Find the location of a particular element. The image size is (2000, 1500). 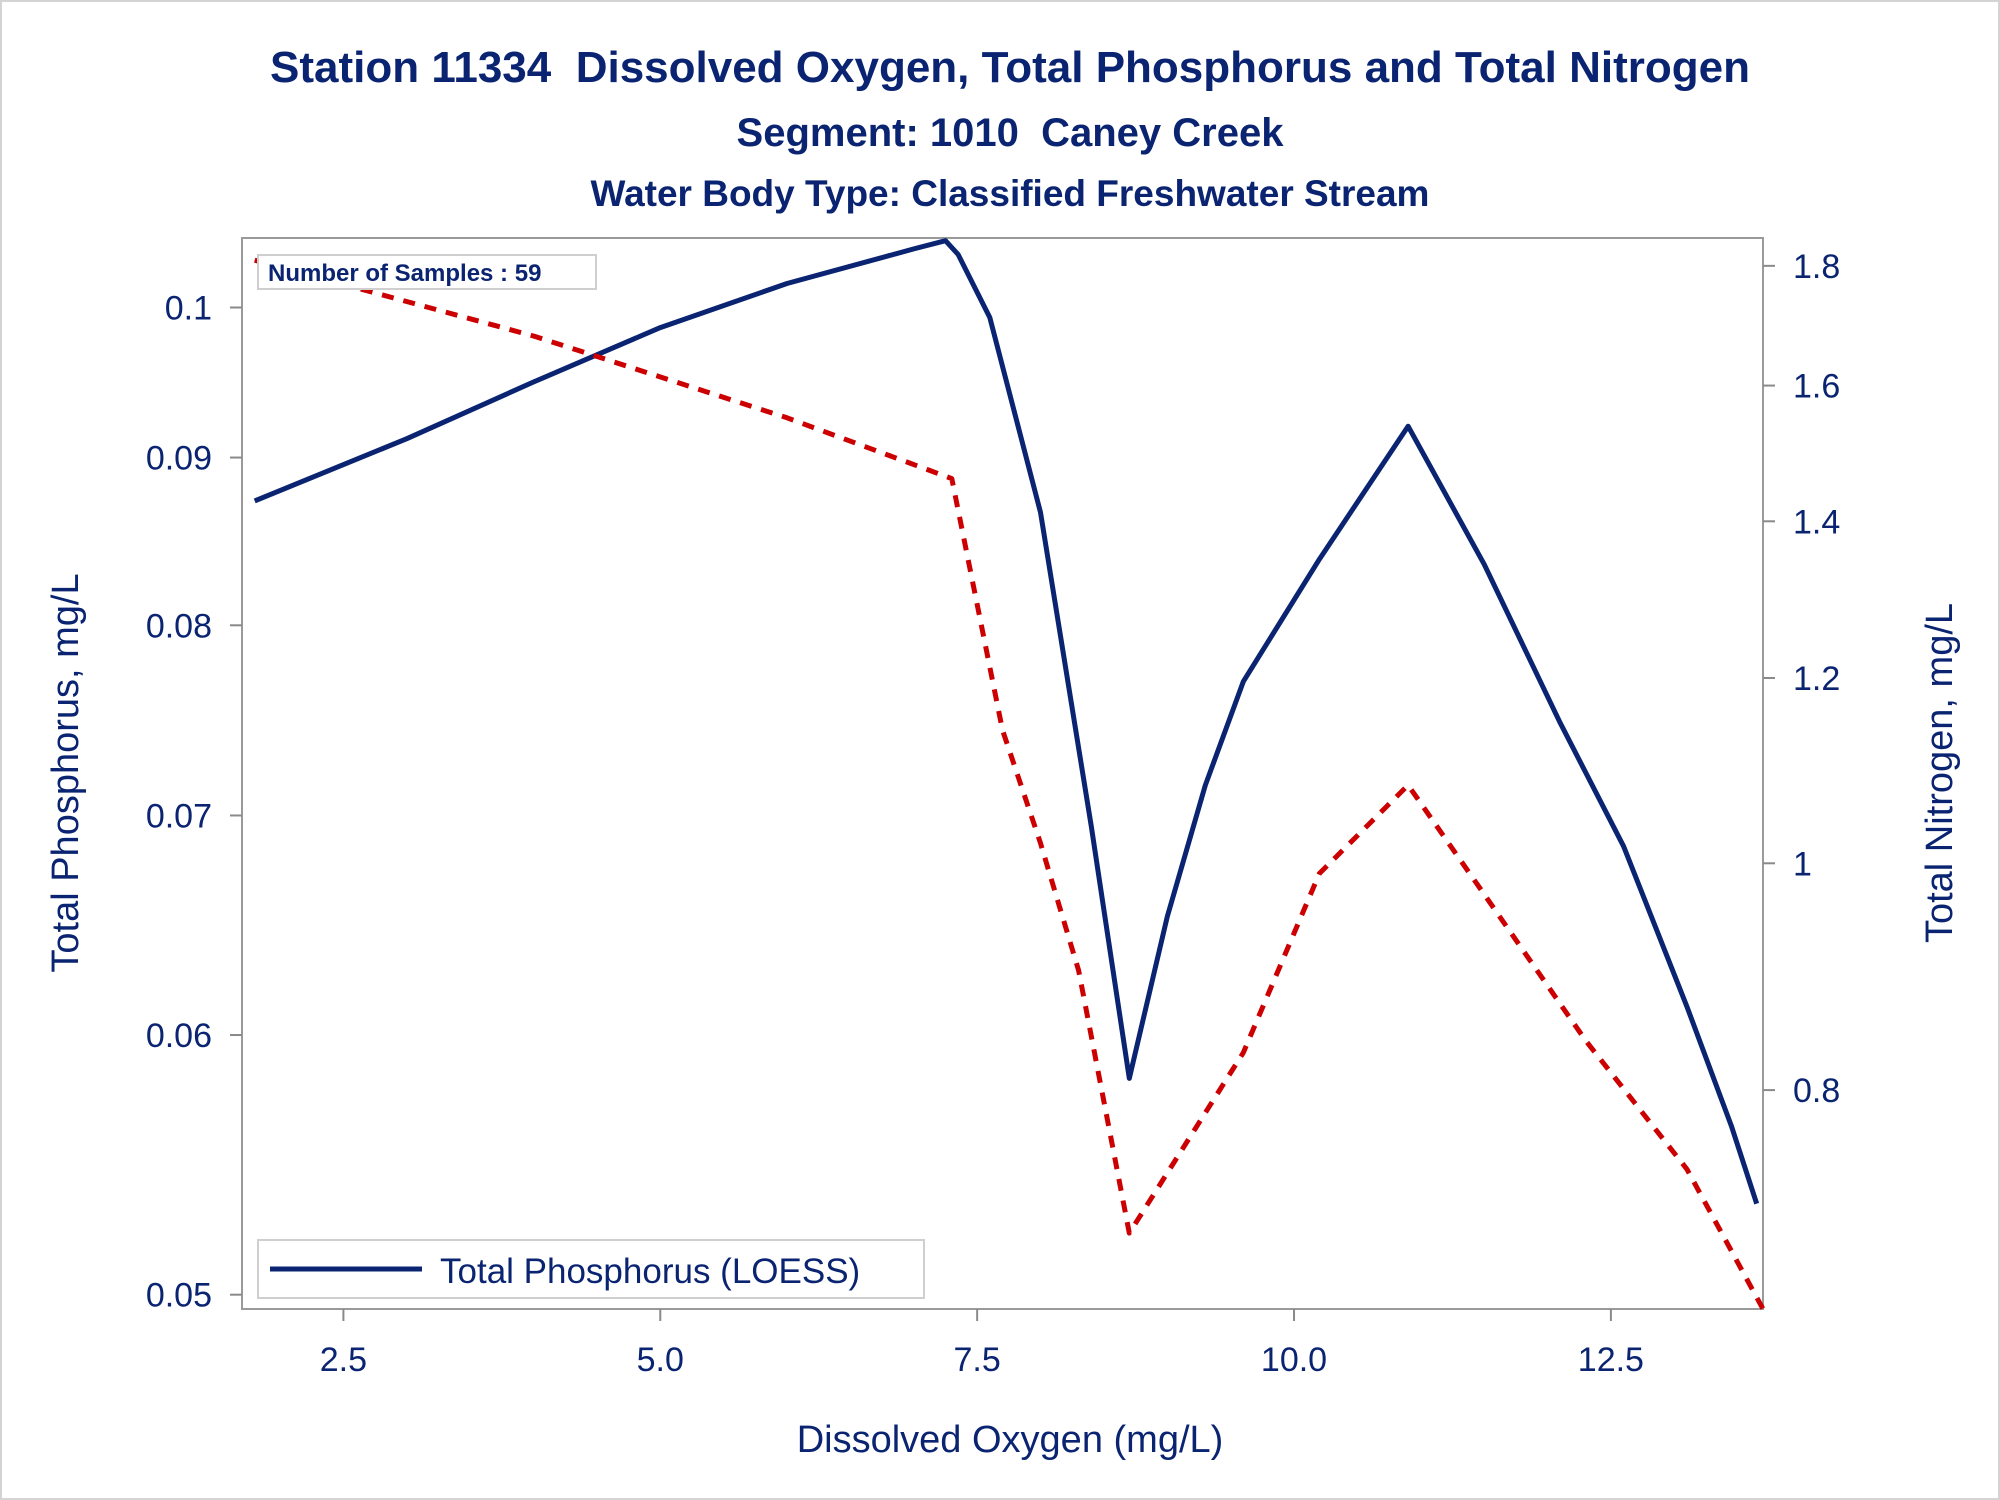

y2-axis-label: Total Nitrogen, mg/L is located at coordinates (1940, 773).